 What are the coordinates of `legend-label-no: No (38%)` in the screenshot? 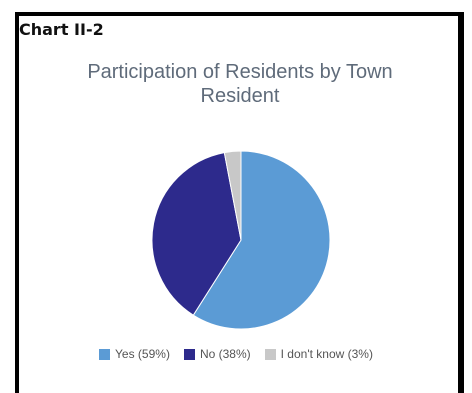 It's located at (225, 354).